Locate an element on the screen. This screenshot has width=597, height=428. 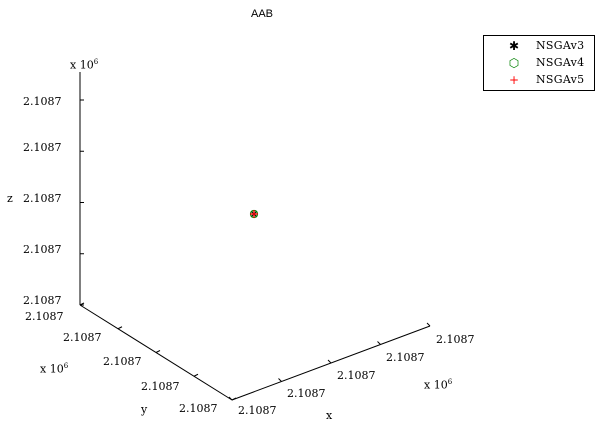
y-multiplier: x 106 is located at coordinates (54, 369).